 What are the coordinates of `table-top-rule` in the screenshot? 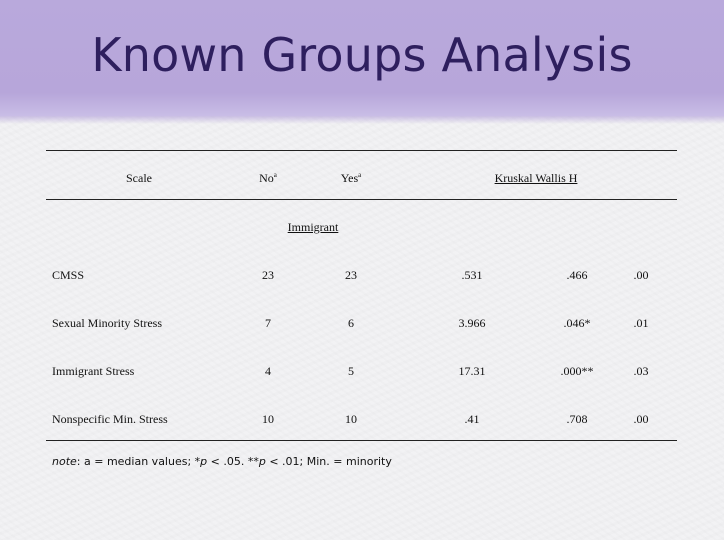 It's located at (361, 150).